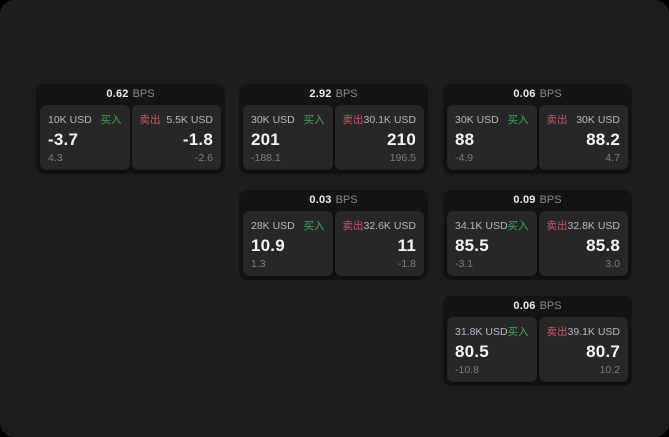 The height and width of the screenshot is (437, 669). I want to click on spread-value: 0.09, so click(524, 200).